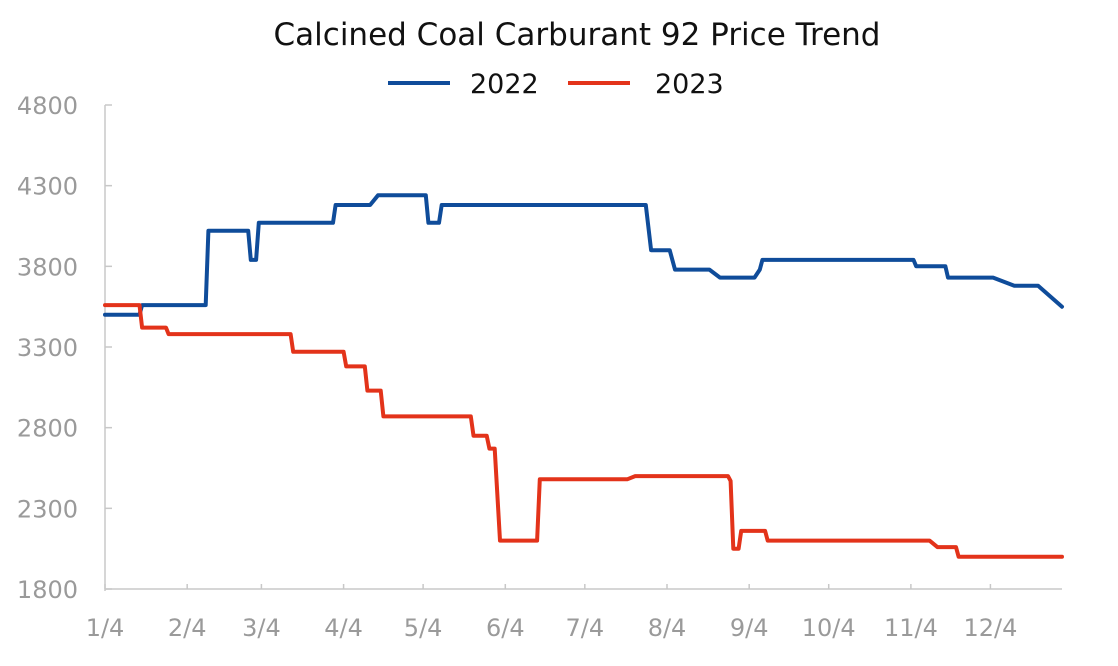 The height and width of the screenshot is (666, 1118). I want to click on x-axis-ticks: 1/4 2/4 3/4 4/4 5/4 6/4 7/4 8/4 9/4 10/4 11/4 12/4, so click(551, 613).